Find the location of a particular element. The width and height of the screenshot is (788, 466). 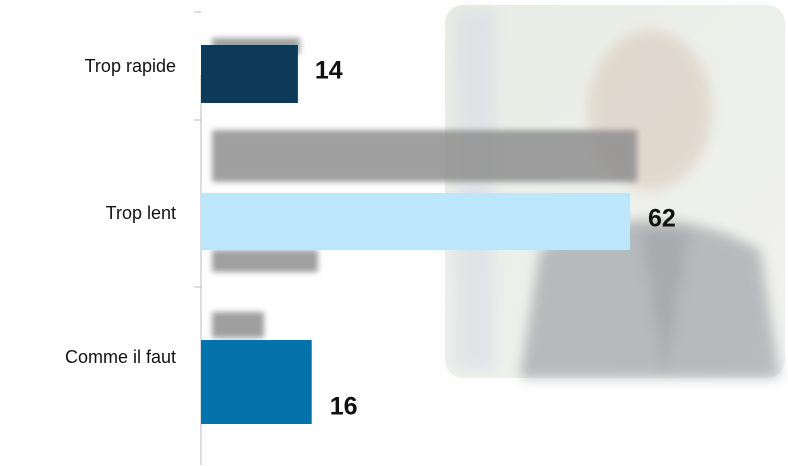

value-label: 16 is located at coordinates (344, 407).